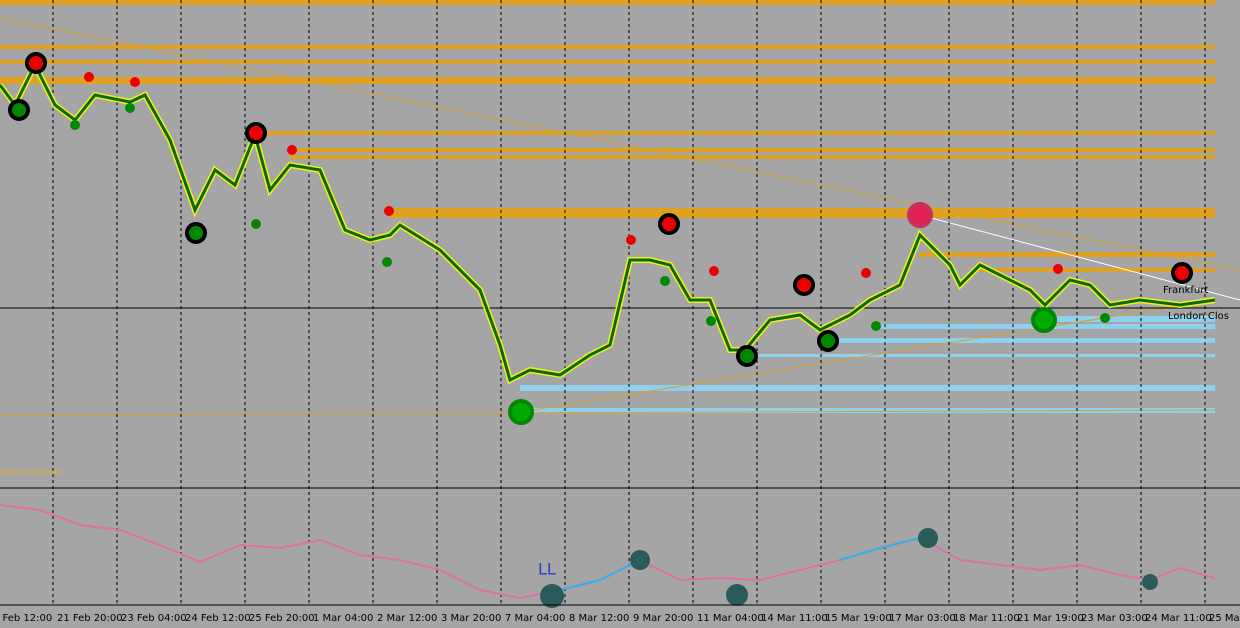 This screenshot has height=628, width=1240. I want to click on time-label: 25 Feb 20:00, so click(282, 618).